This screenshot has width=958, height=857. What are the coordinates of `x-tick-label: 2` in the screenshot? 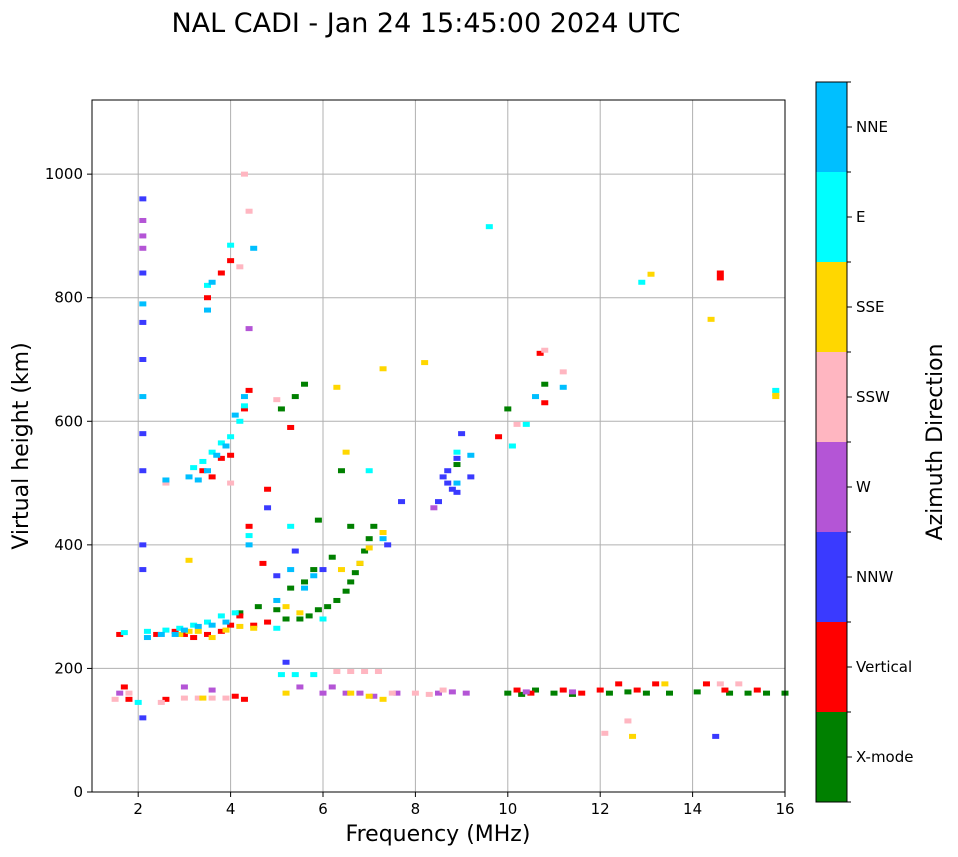 It's located at (138, 809).